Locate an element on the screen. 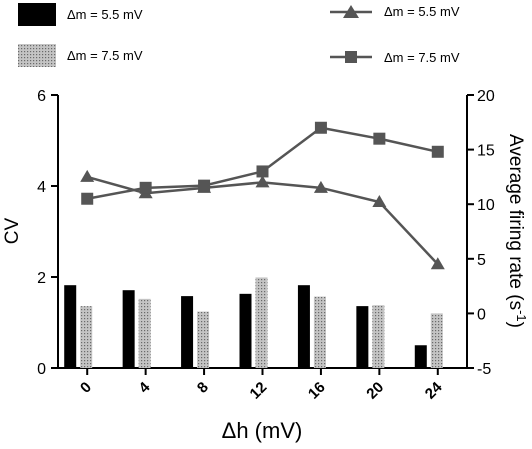 Image resolution: width=532 pixels, height=449 pixels. y-right-axis-title: Average firing rate (s-1) is located at coordinates (517, 231).